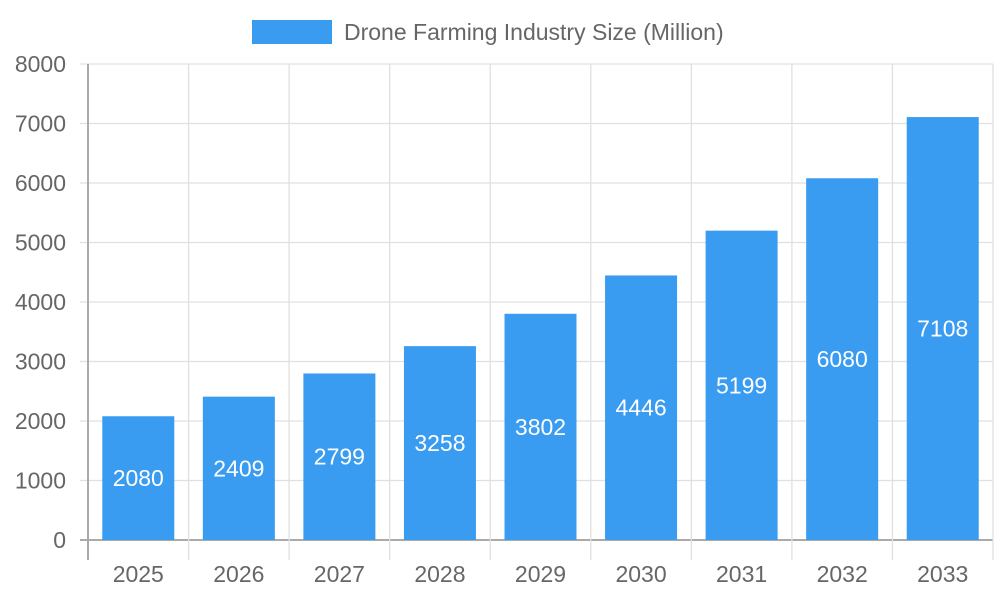 Image resolution: width=1000 pixels, height=605 pixels. I want to click on data-label: 4446, so click(640, 408).